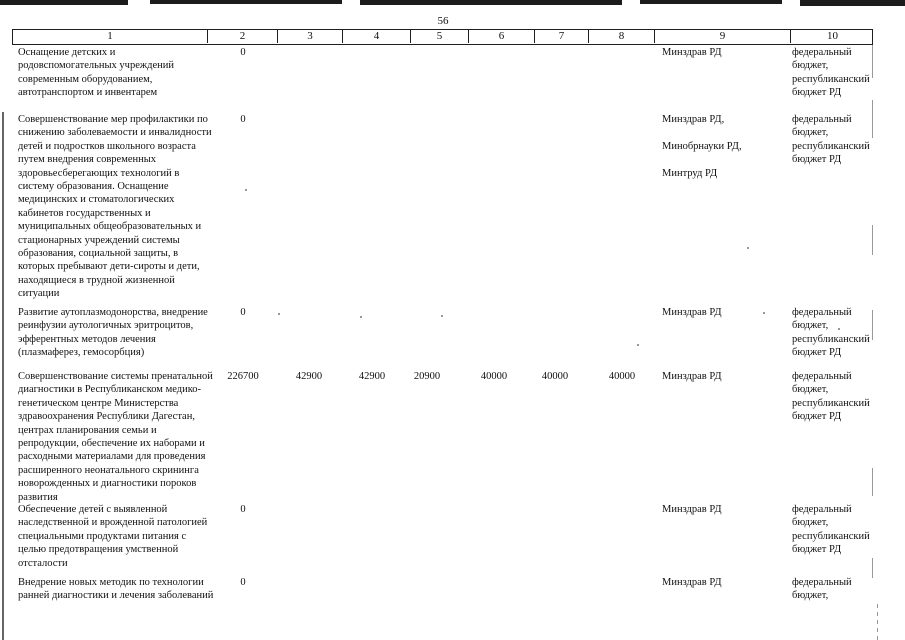  What do you see at coordinates (67, 52) in the screenshot?
I see `activity-text-line: Оснащение детских и` at bounding box center [67, 52].